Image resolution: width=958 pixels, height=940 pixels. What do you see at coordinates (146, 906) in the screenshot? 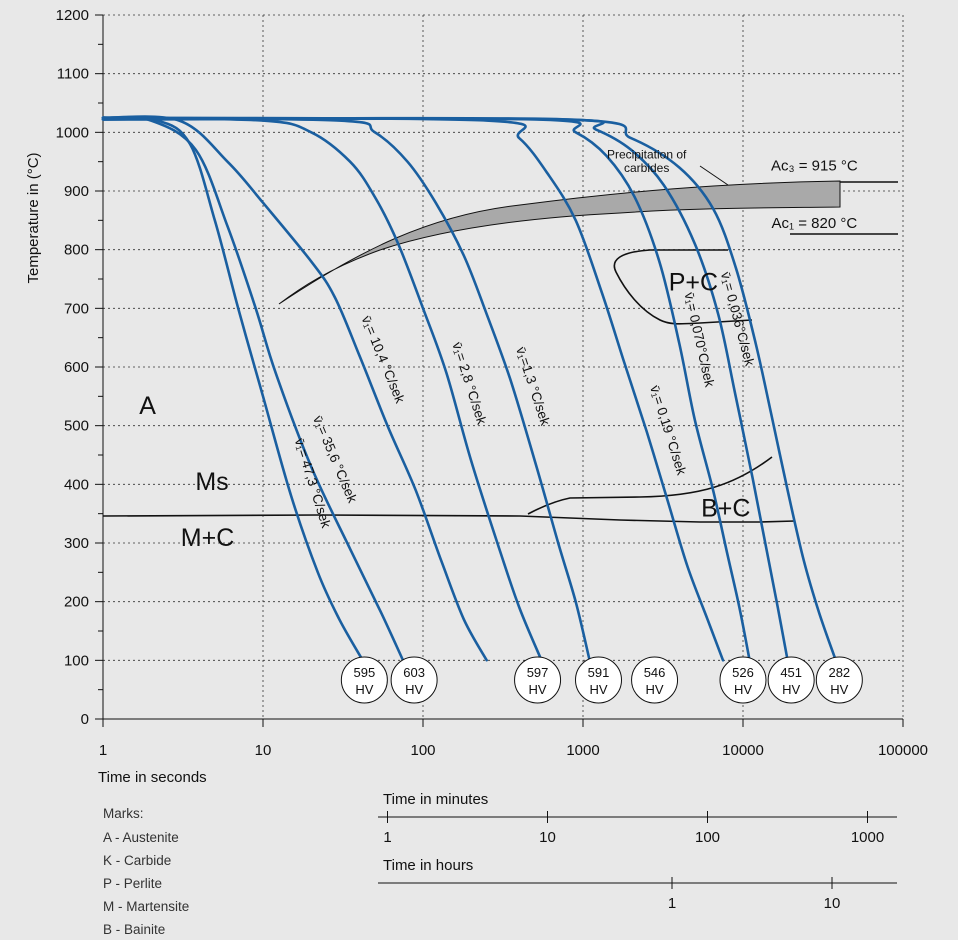
I see `marks-entry: M - Martensite` at bounding box center [146, 906].